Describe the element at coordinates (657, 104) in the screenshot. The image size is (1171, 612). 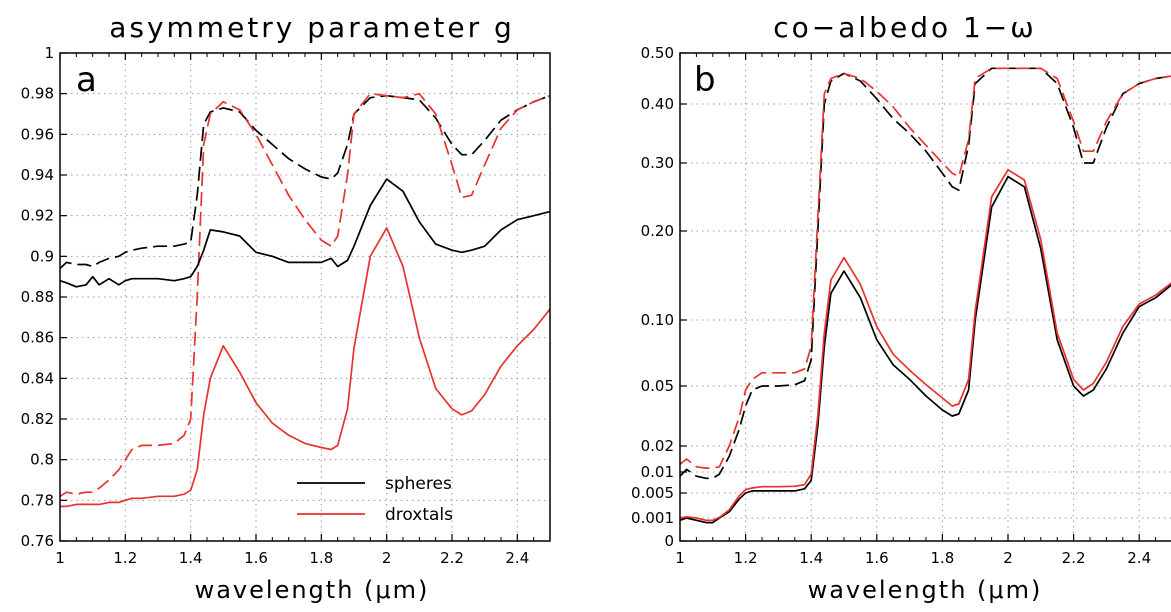
I see `y-tick-label: 0.40` at that location.